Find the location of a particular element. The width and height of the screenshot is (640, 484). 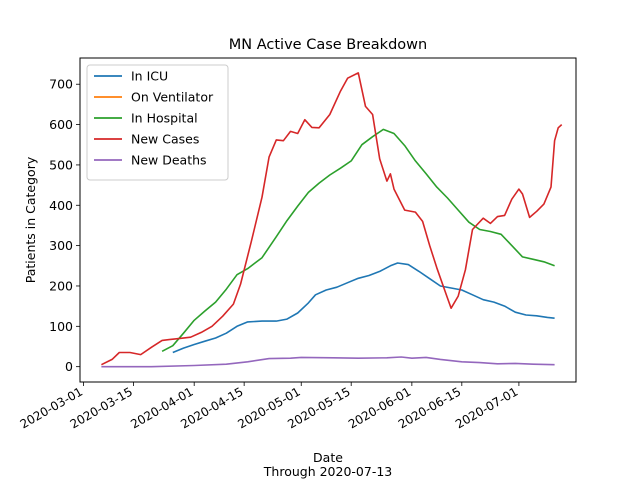

chart-title: MN Active Case Breakdown is located at coordinates (328, 45).